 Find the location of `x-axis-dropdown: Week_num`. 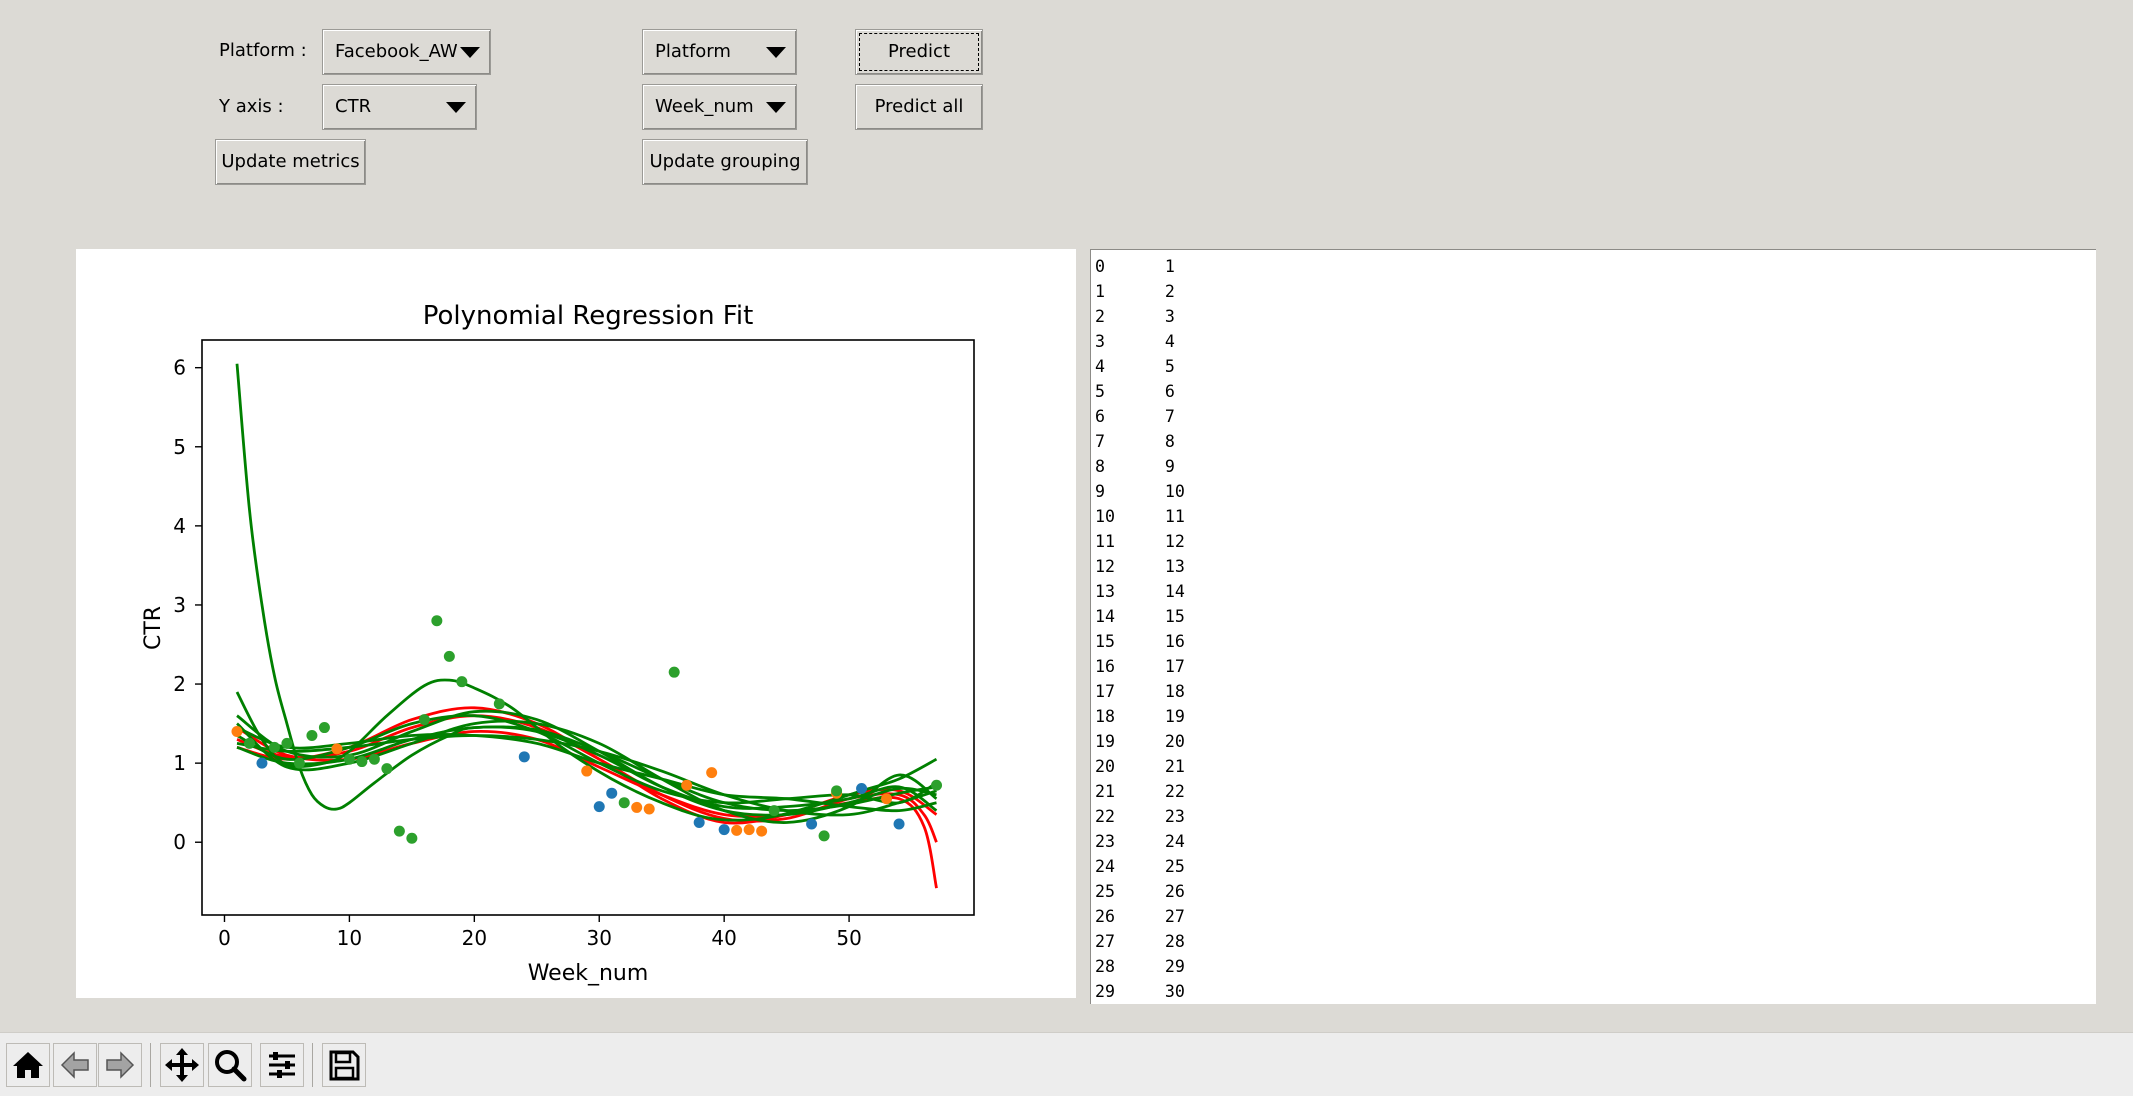

x-axis-dropdown: Week_num is located at coordinates (719, 107).